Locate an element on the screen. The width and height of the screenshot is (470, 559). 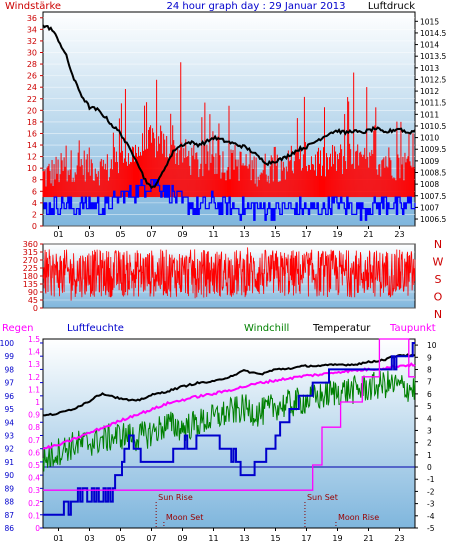
compass-letter: O is located at coordinates (438, 297).